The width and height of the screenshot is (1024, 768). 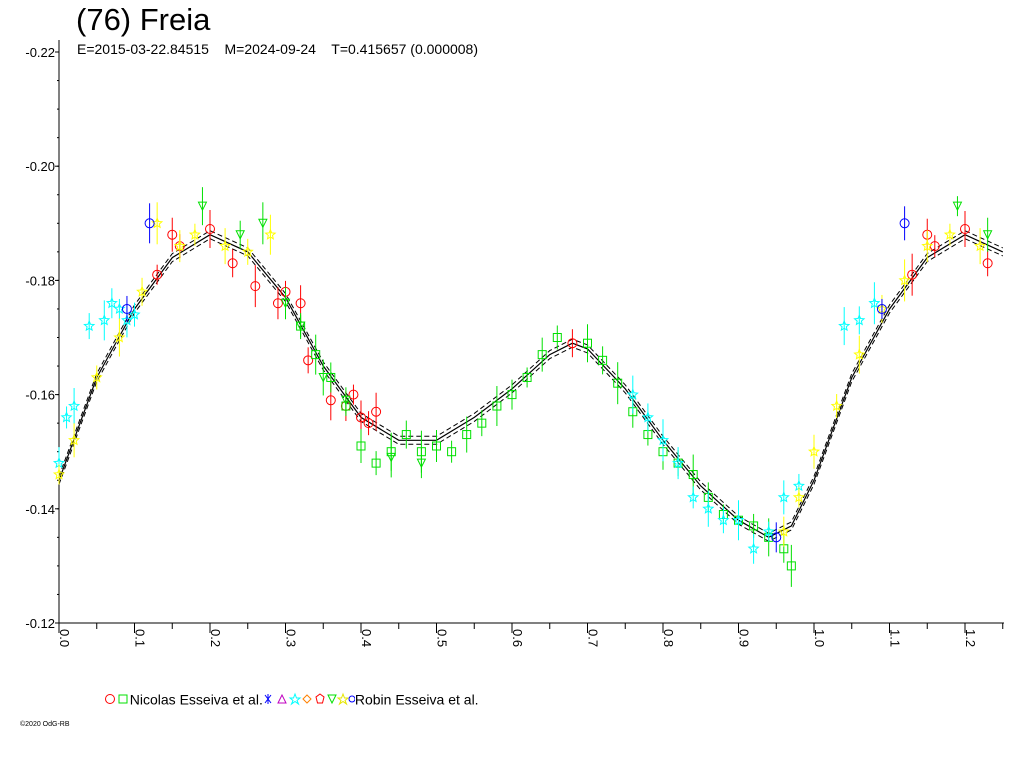 What do you see at coordinates (45, 724) in the screenshot?
I see `copyright-note: ©2020 OdG-RB` at bounding box center [45, 724].